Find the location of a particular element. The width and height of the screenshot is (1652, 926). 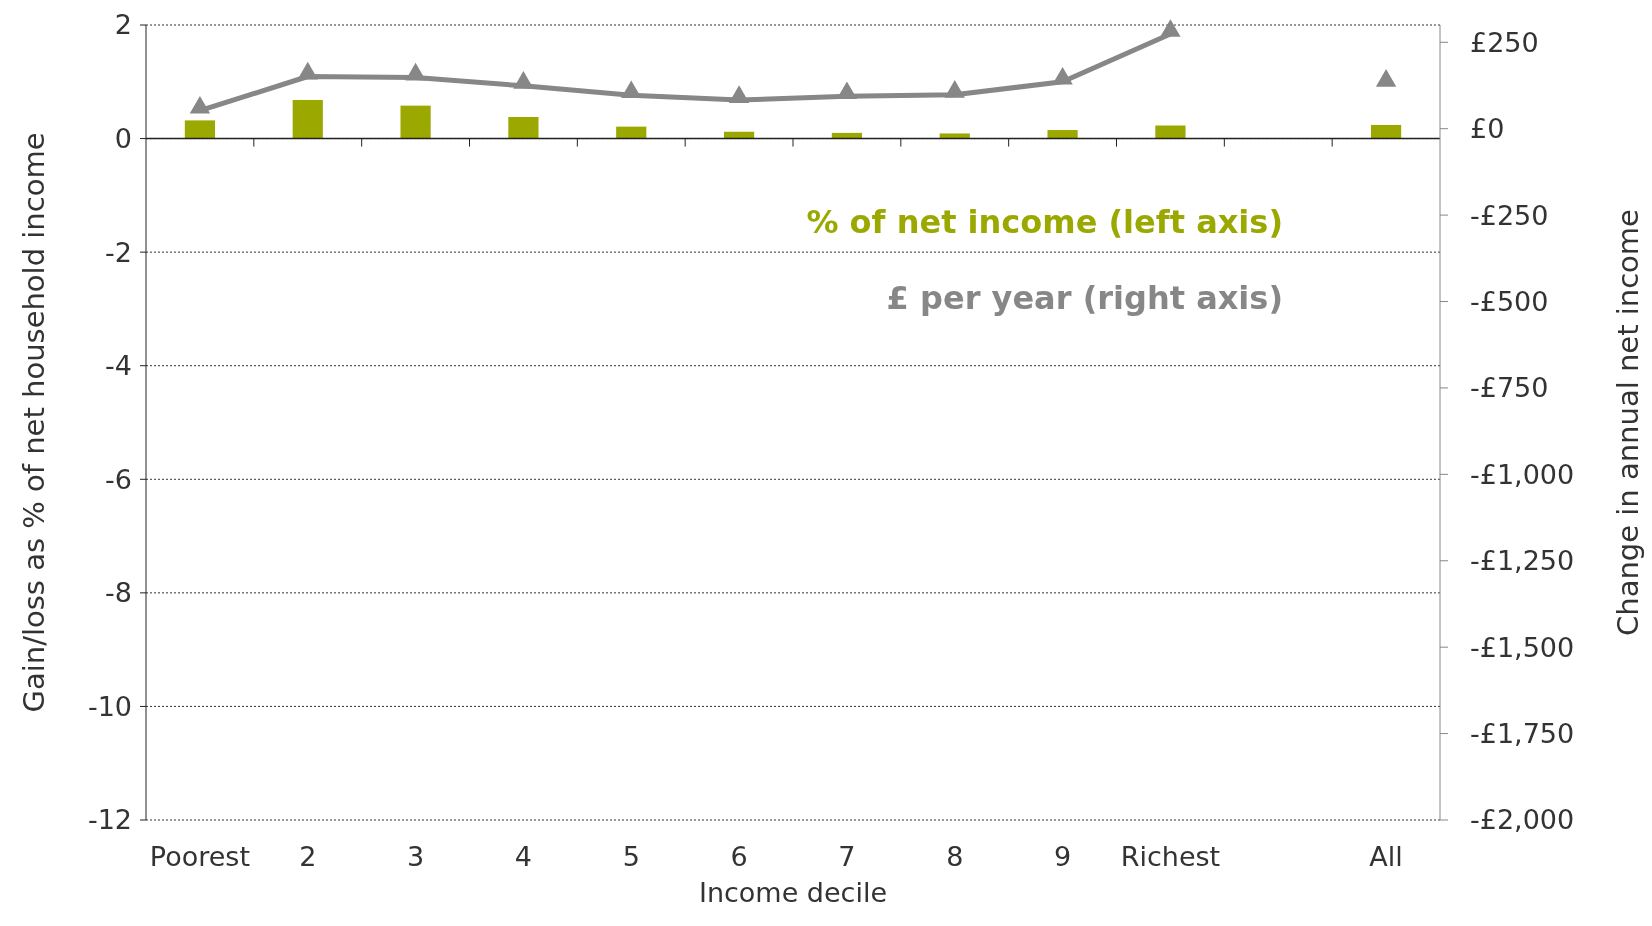

y2-axis-title: Change in annual net income is located at coordinates (1628, 422).